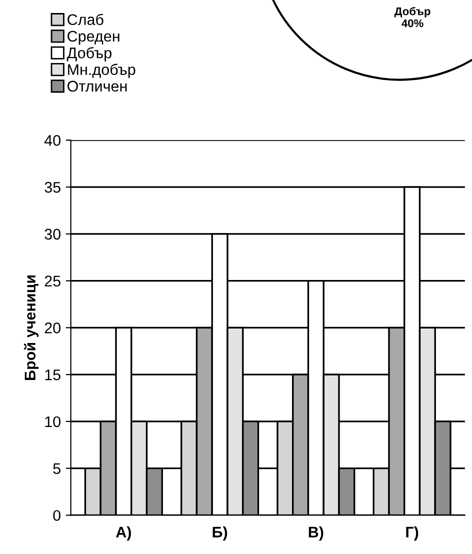  I want to click on y-tick-label: 10, so click(52, 422).